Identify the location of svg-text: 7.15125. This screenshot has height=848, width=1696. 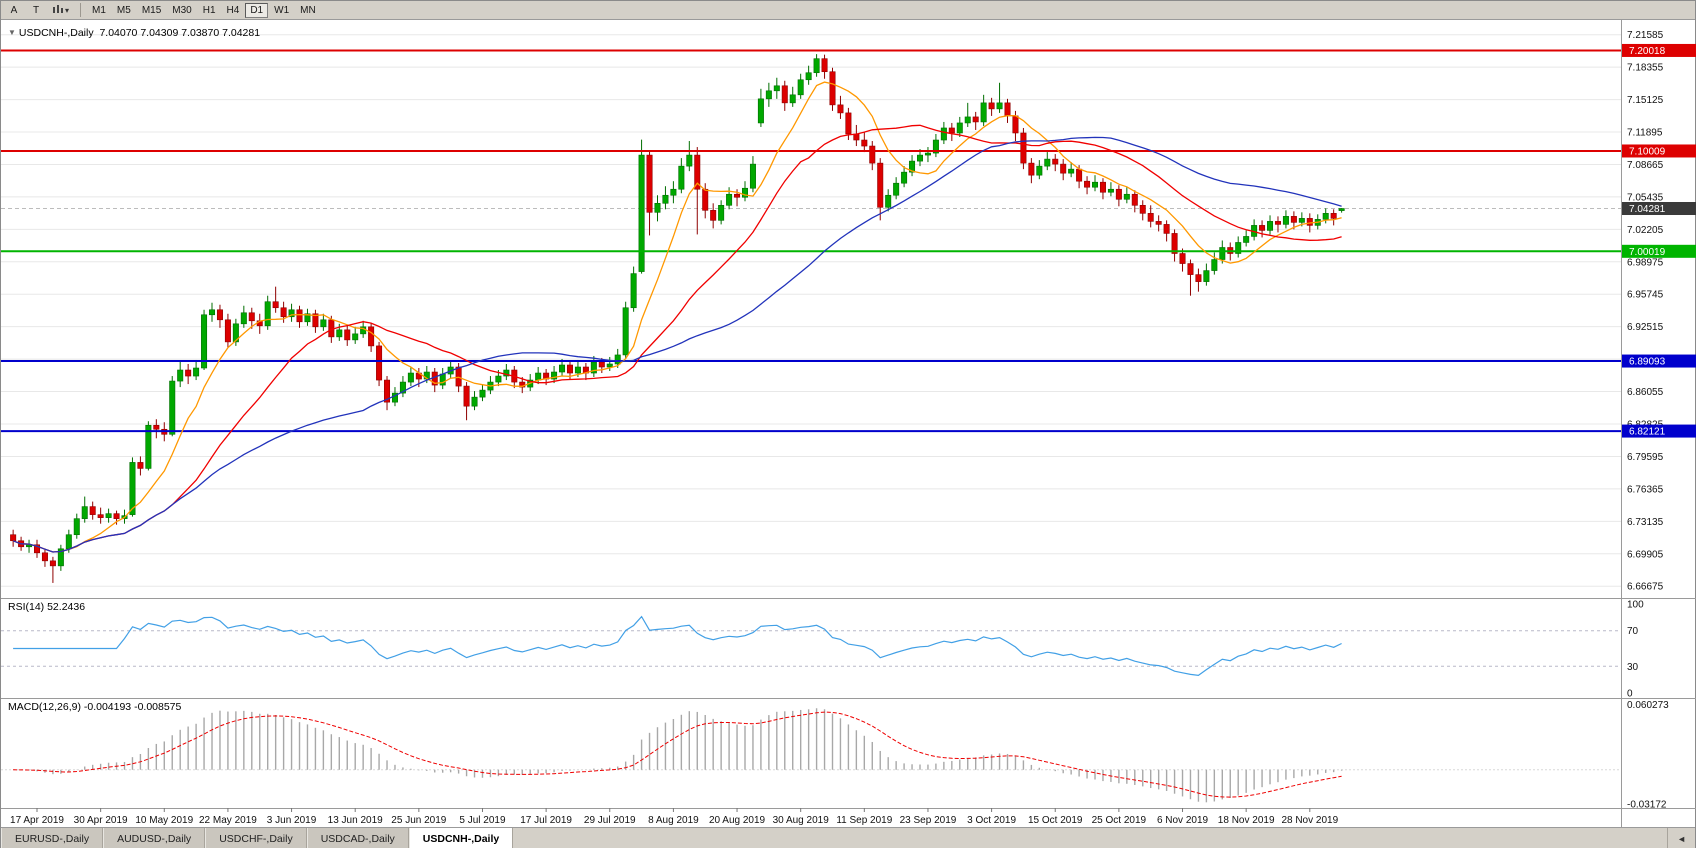
(1645, 100).